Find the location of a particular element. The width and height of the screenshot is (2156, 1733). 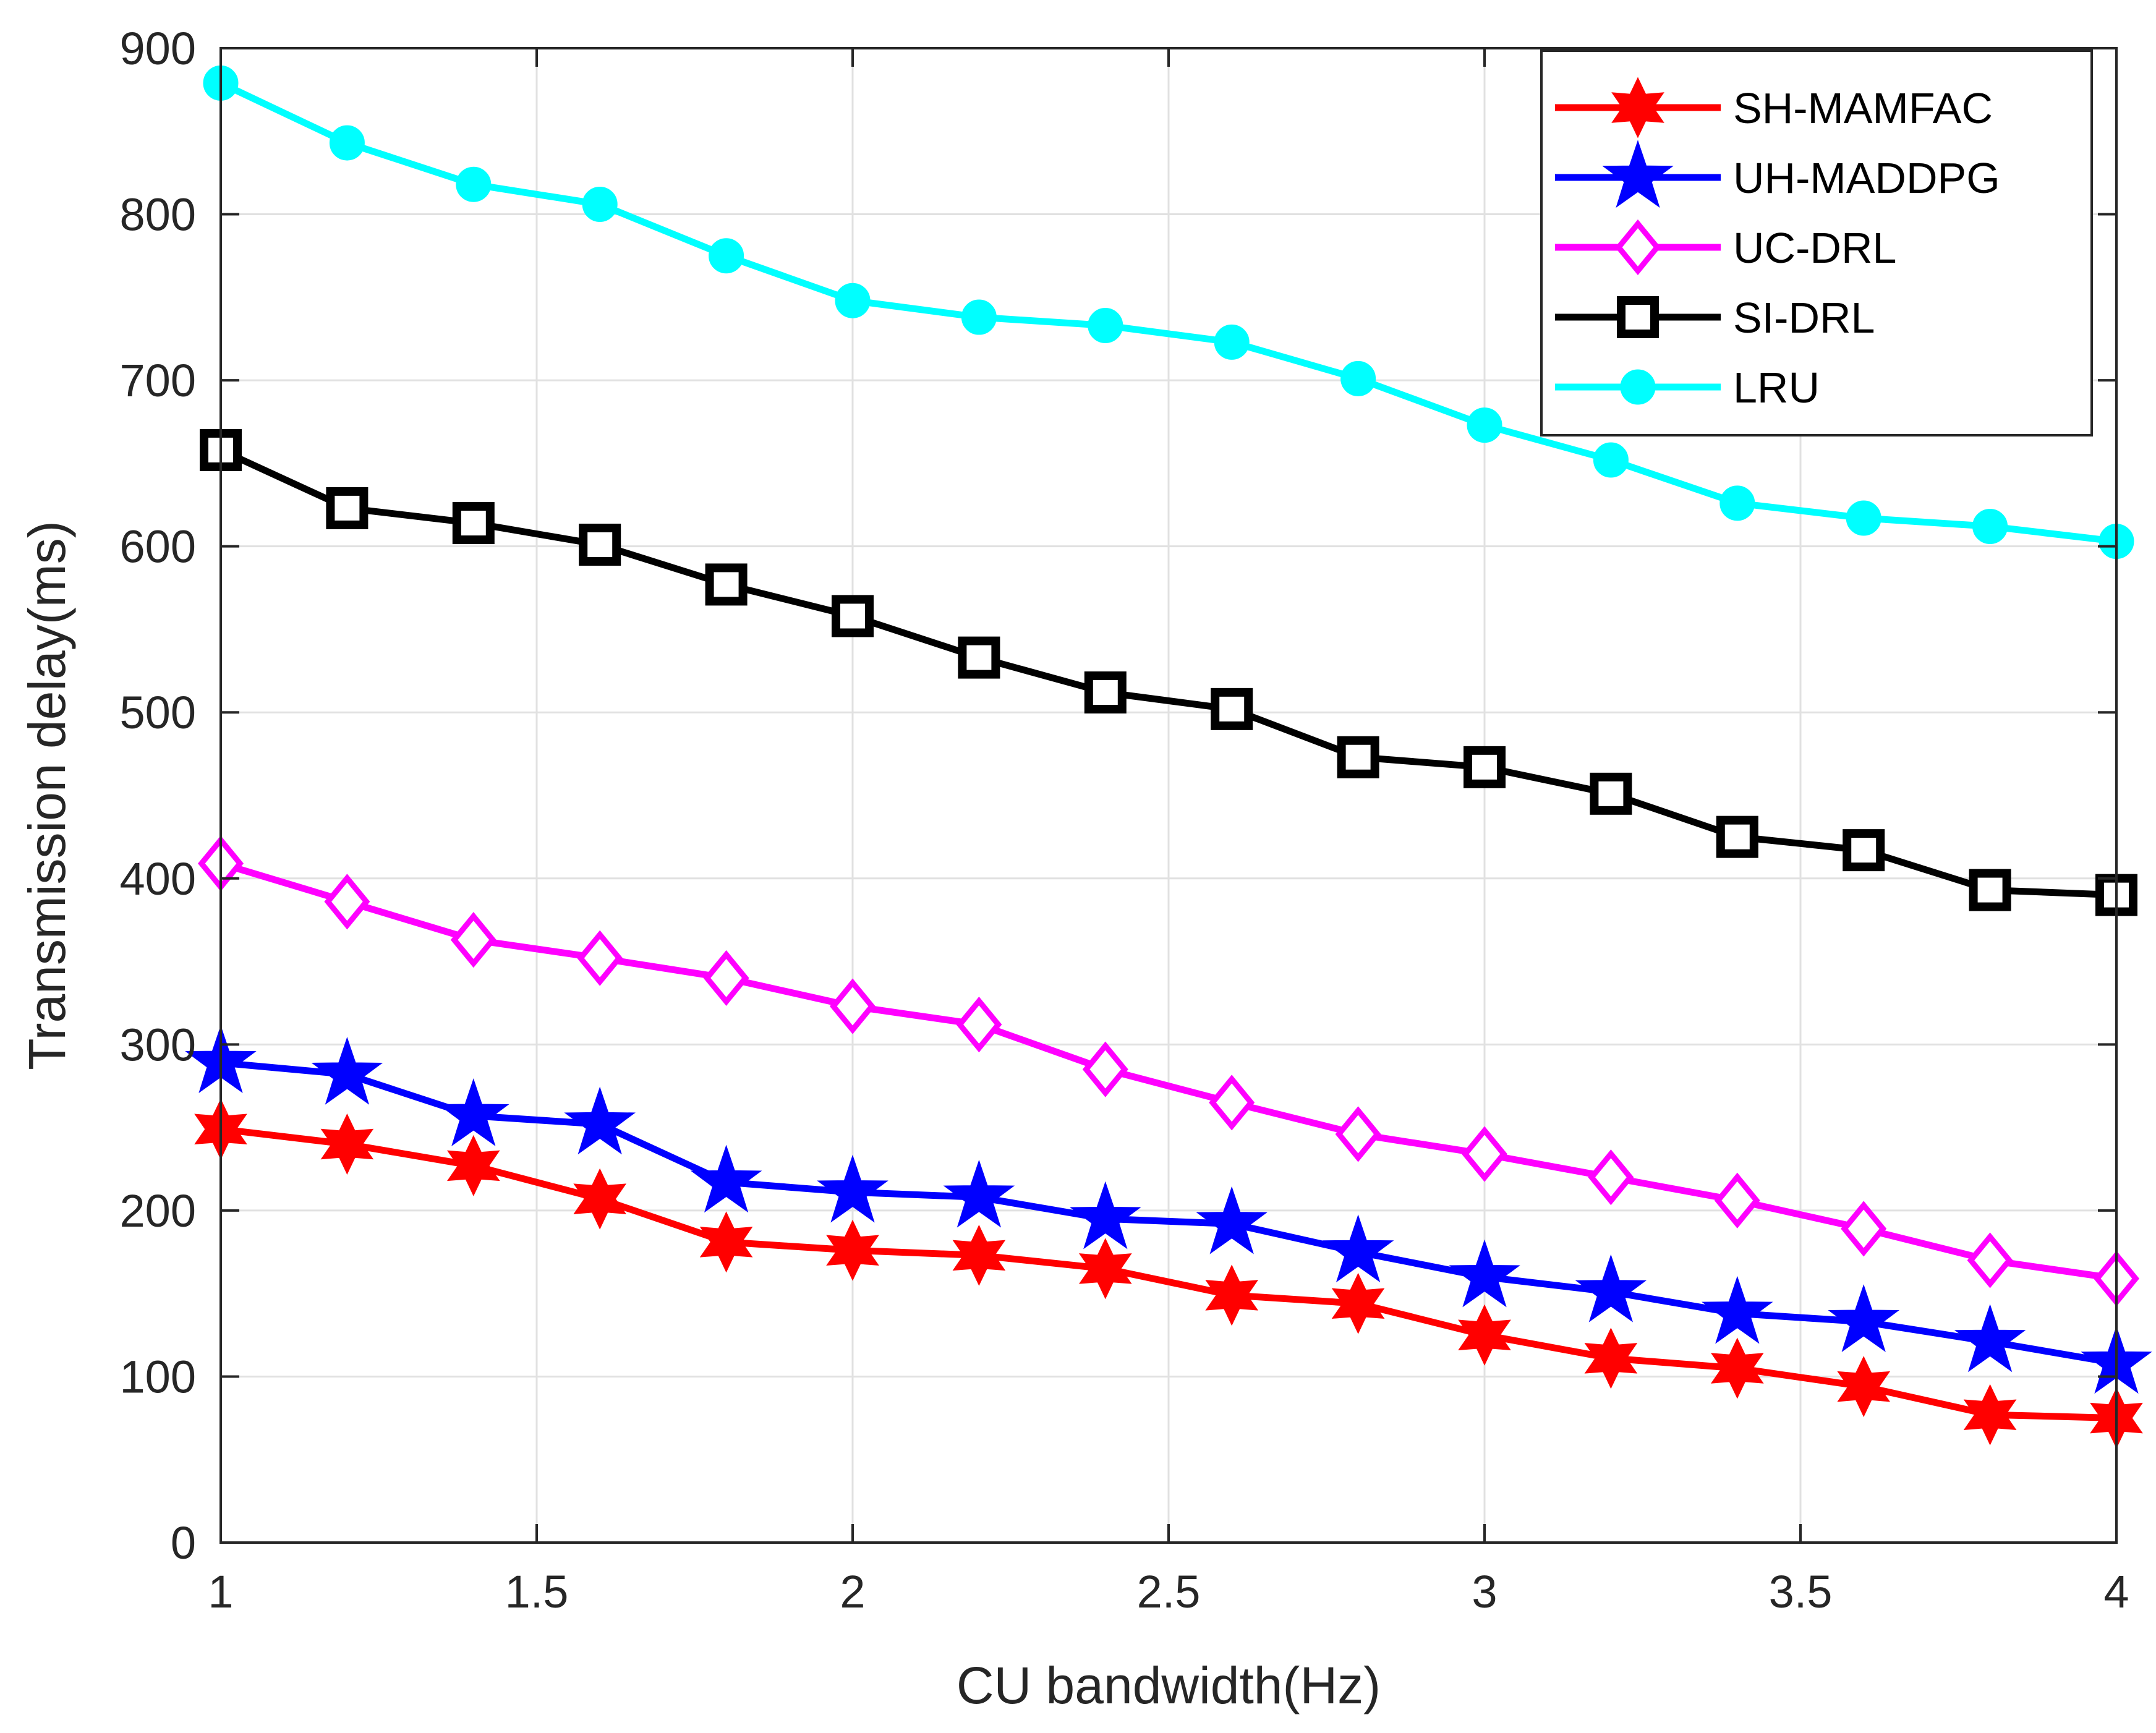

x-axis-title: CU bandwidth(Hz) is located at coordinates (1169, 1685).